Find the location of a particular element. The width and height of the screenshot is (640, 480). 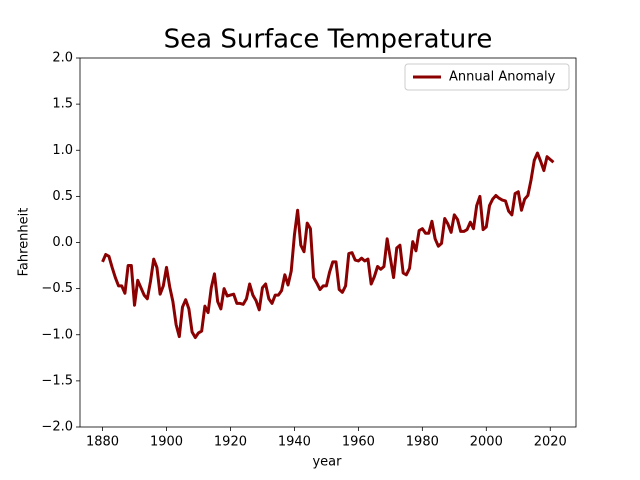

y-tick-label: −1.0 is located at coordinates (57, 334).